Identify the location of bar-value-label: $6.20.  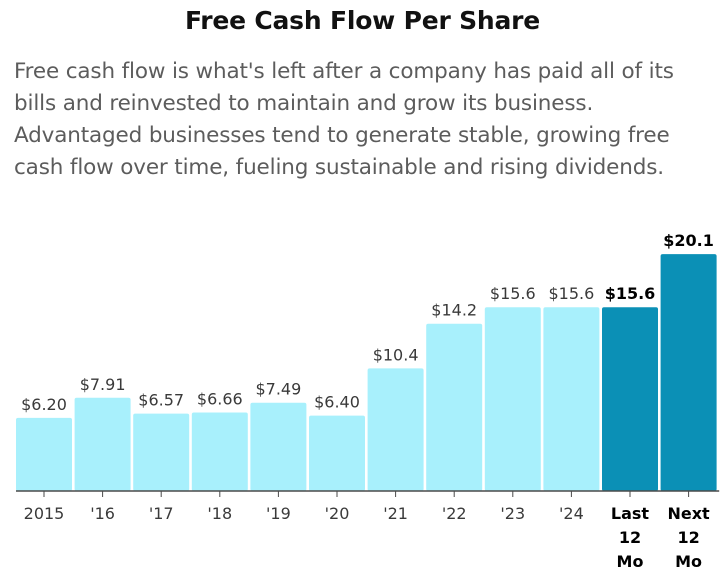
(44, 404).